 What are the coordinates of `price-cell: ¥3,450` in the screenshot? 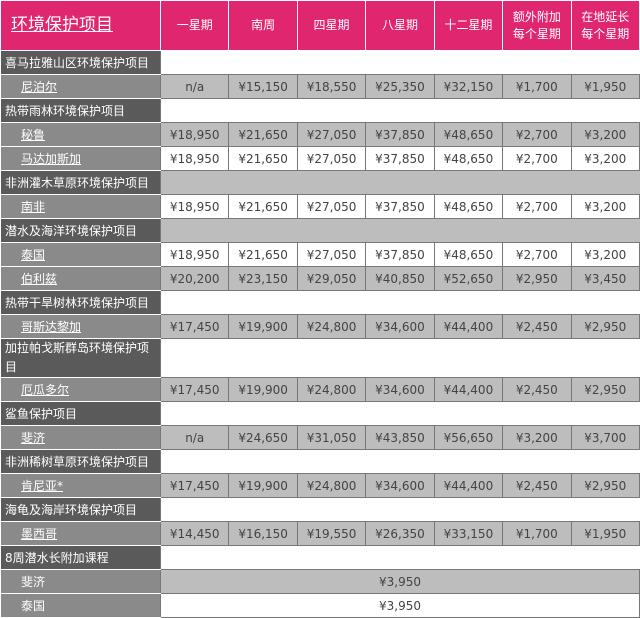 It's located at (605, 278).